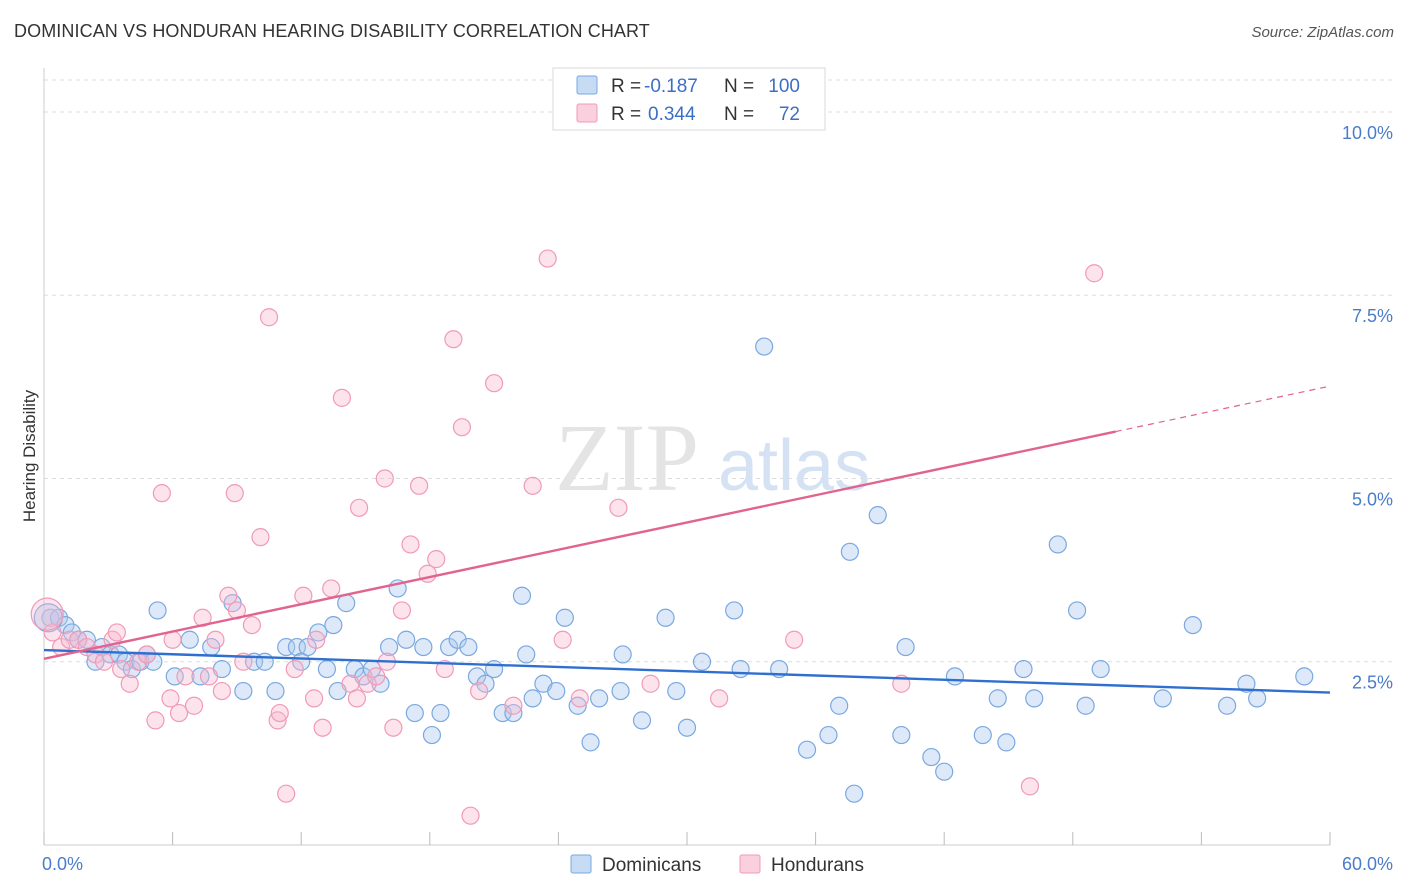 The height and width of the screenshot is (892, 1406). What do you see at coordinates (1372, 499) in the screenshot?
I see `y-tick-label-1: 5.0%` at bounding box center [1372, 499].